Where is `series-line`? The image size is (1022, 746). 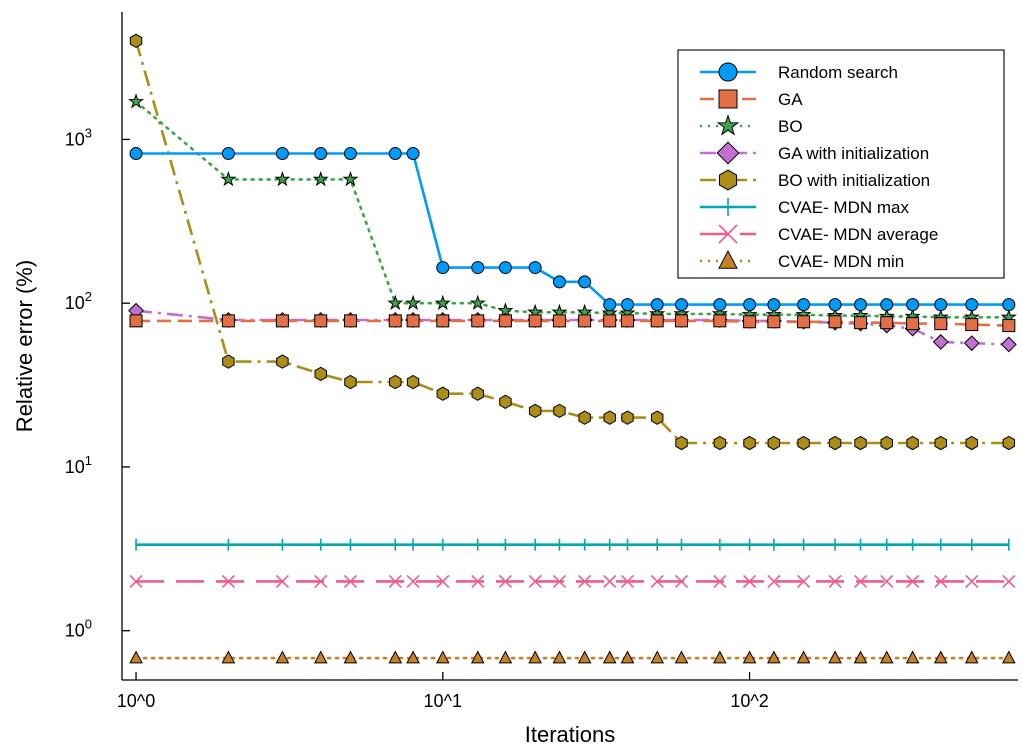
series-line is located at coordinates (572, 323).